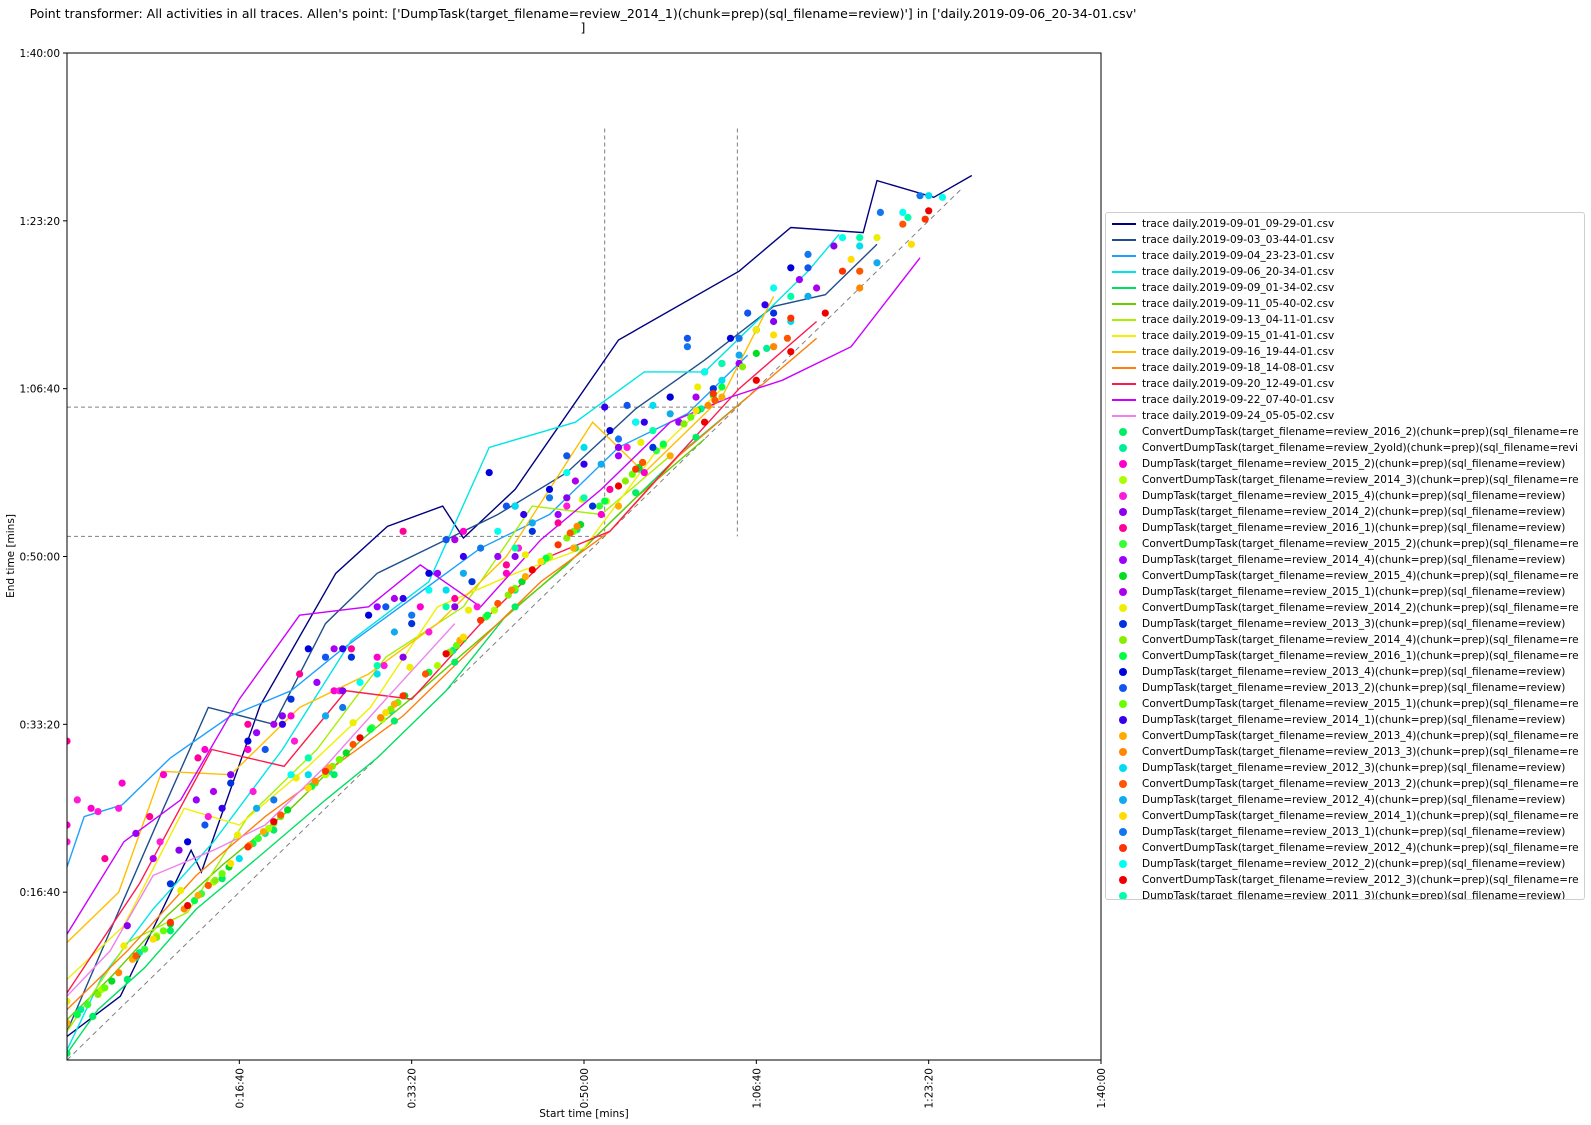 This screenshot has height=1125, width=1591. I want to click on y-axis-label: End time [mins], so click(11, 556).